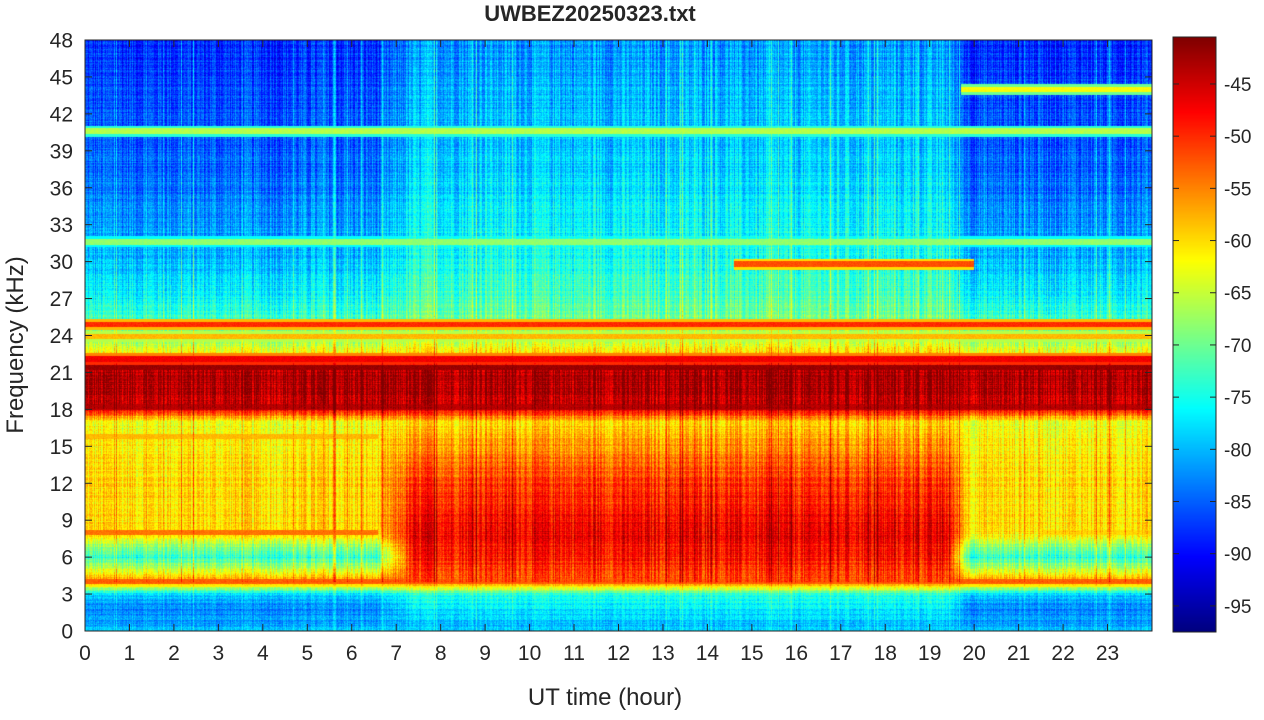  Describe the element at coordinates (1107, 653) in the screenshot. I see `x-tick-label: 23` at that location.